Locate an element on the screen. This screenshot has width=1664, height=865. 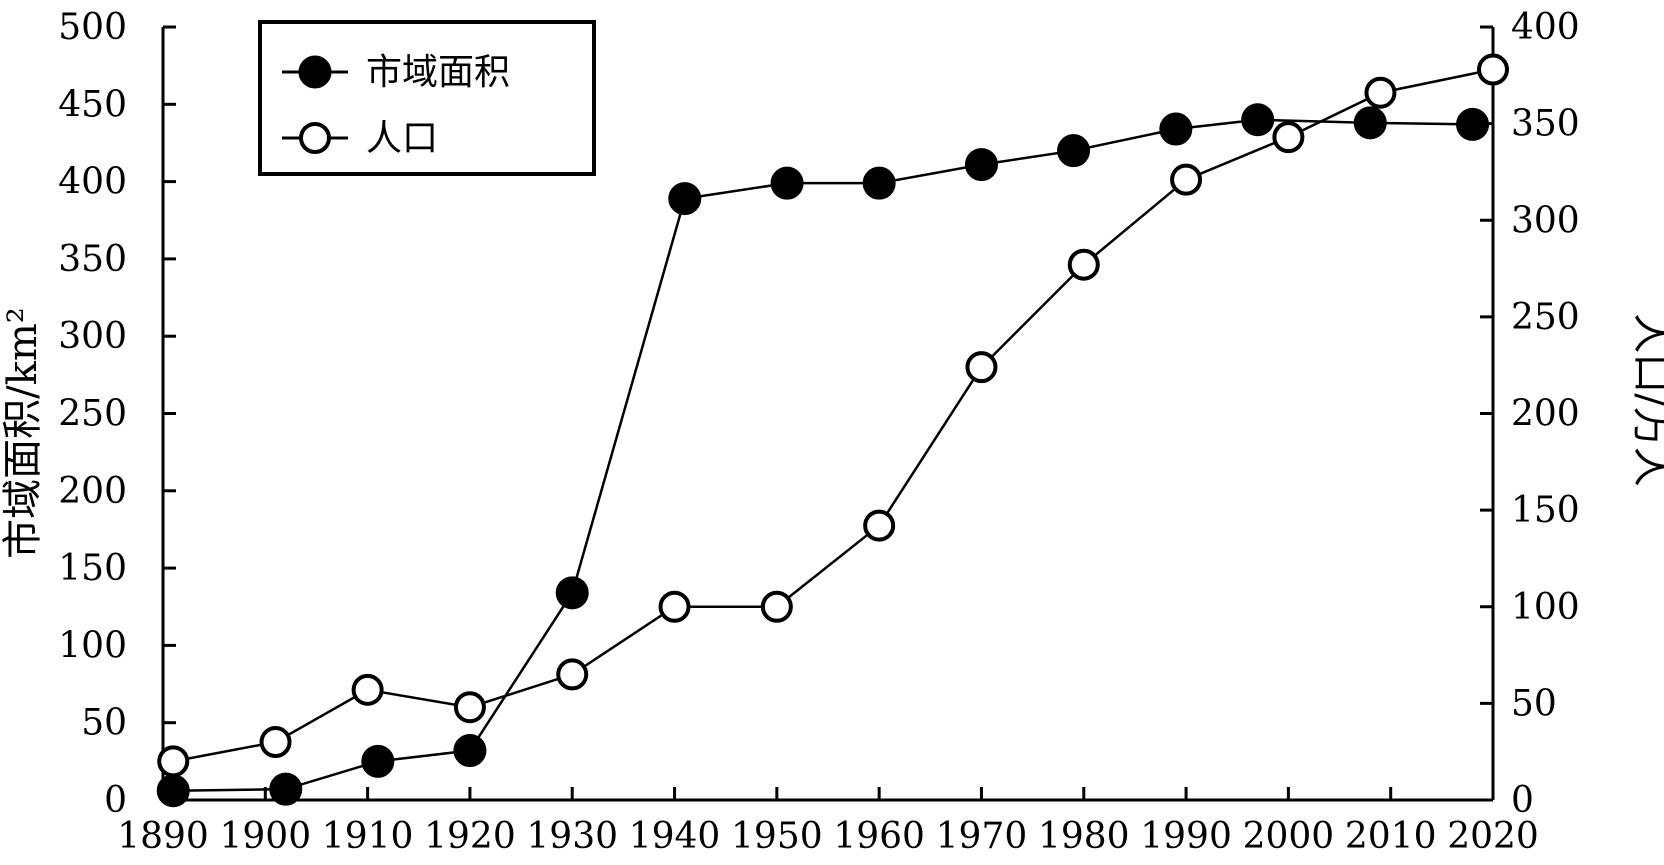
left-tick-label: 450 is located at coordinates (92, 104).